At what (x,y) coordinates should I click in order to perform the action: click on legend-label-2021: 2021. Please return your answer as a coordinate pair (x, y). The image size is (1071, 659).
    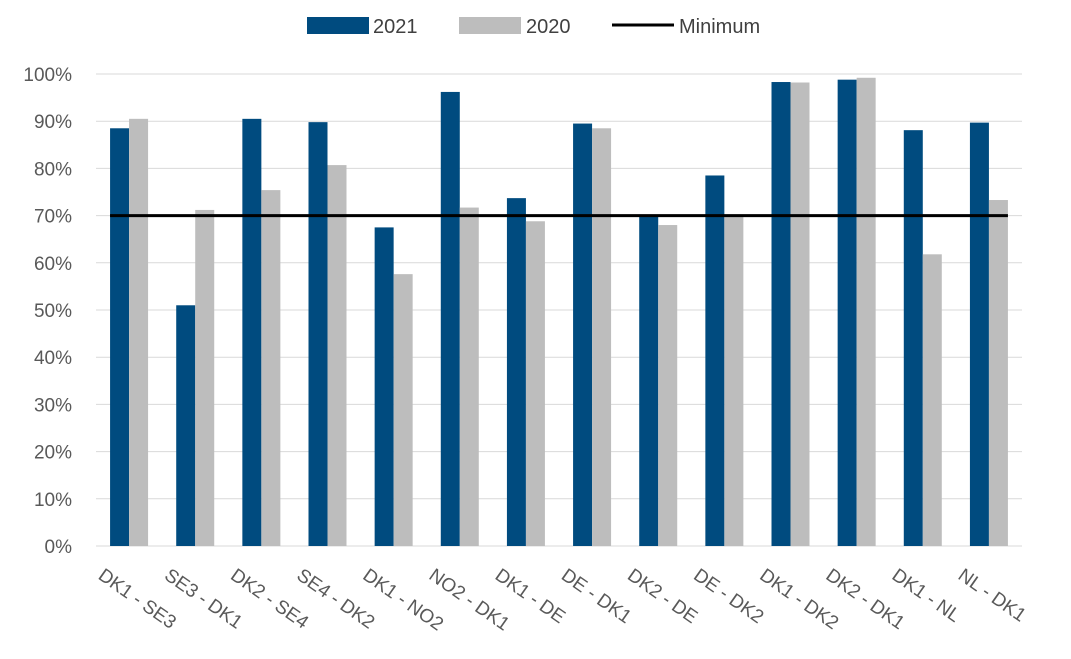
    Looking at the image, I should click on (395, 27).